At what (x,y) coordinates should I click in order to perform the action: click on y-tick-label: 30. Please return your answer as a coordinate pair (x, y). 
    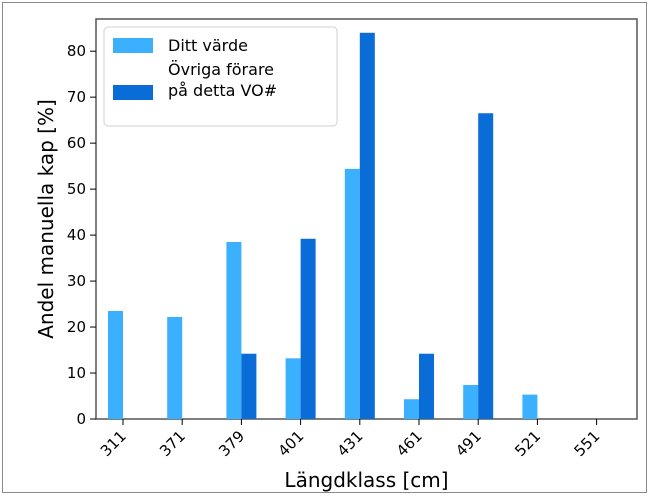
    Looking at the image, I should click on (76, 281).